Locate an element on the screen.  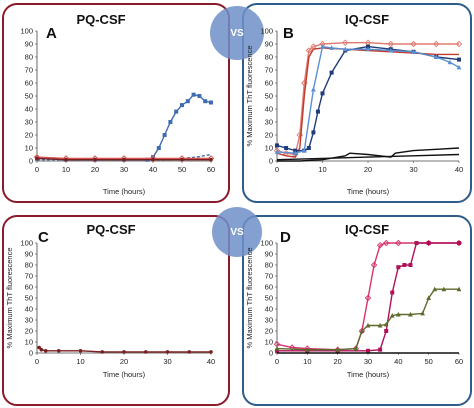
y-tick-label: 50 is located at coordinates (29, 298).